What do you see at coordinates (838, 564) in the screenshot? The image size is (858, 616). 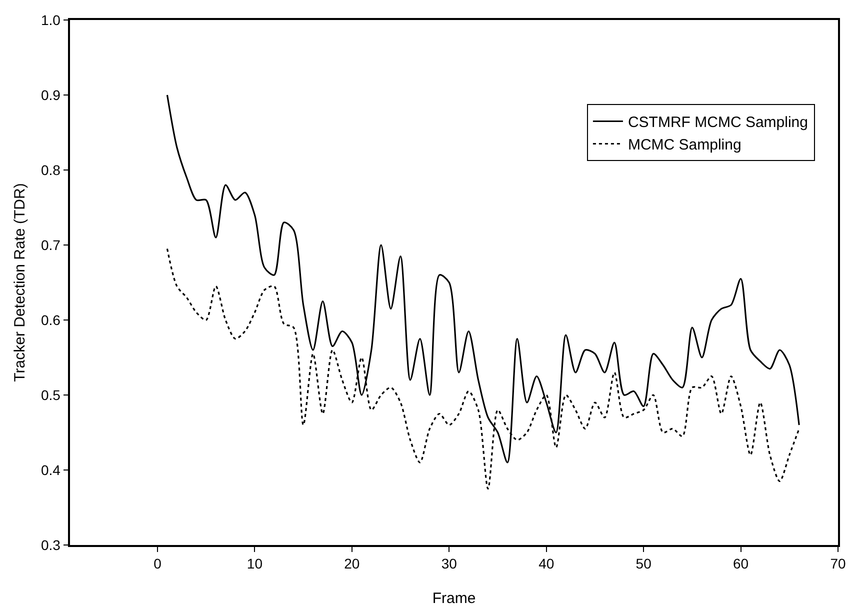 I see `x-tick-label: 70` at bounding box center [838, 564].